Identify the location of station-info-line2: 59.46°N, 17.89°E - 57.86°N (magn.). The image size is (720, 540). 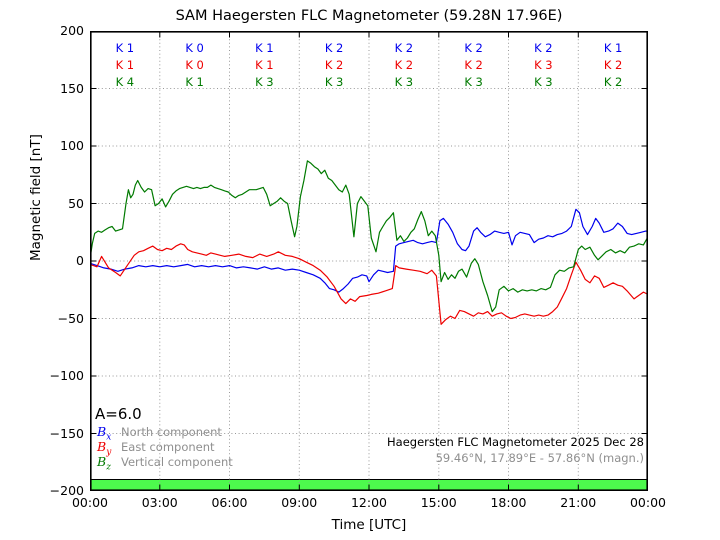
(539, 458).